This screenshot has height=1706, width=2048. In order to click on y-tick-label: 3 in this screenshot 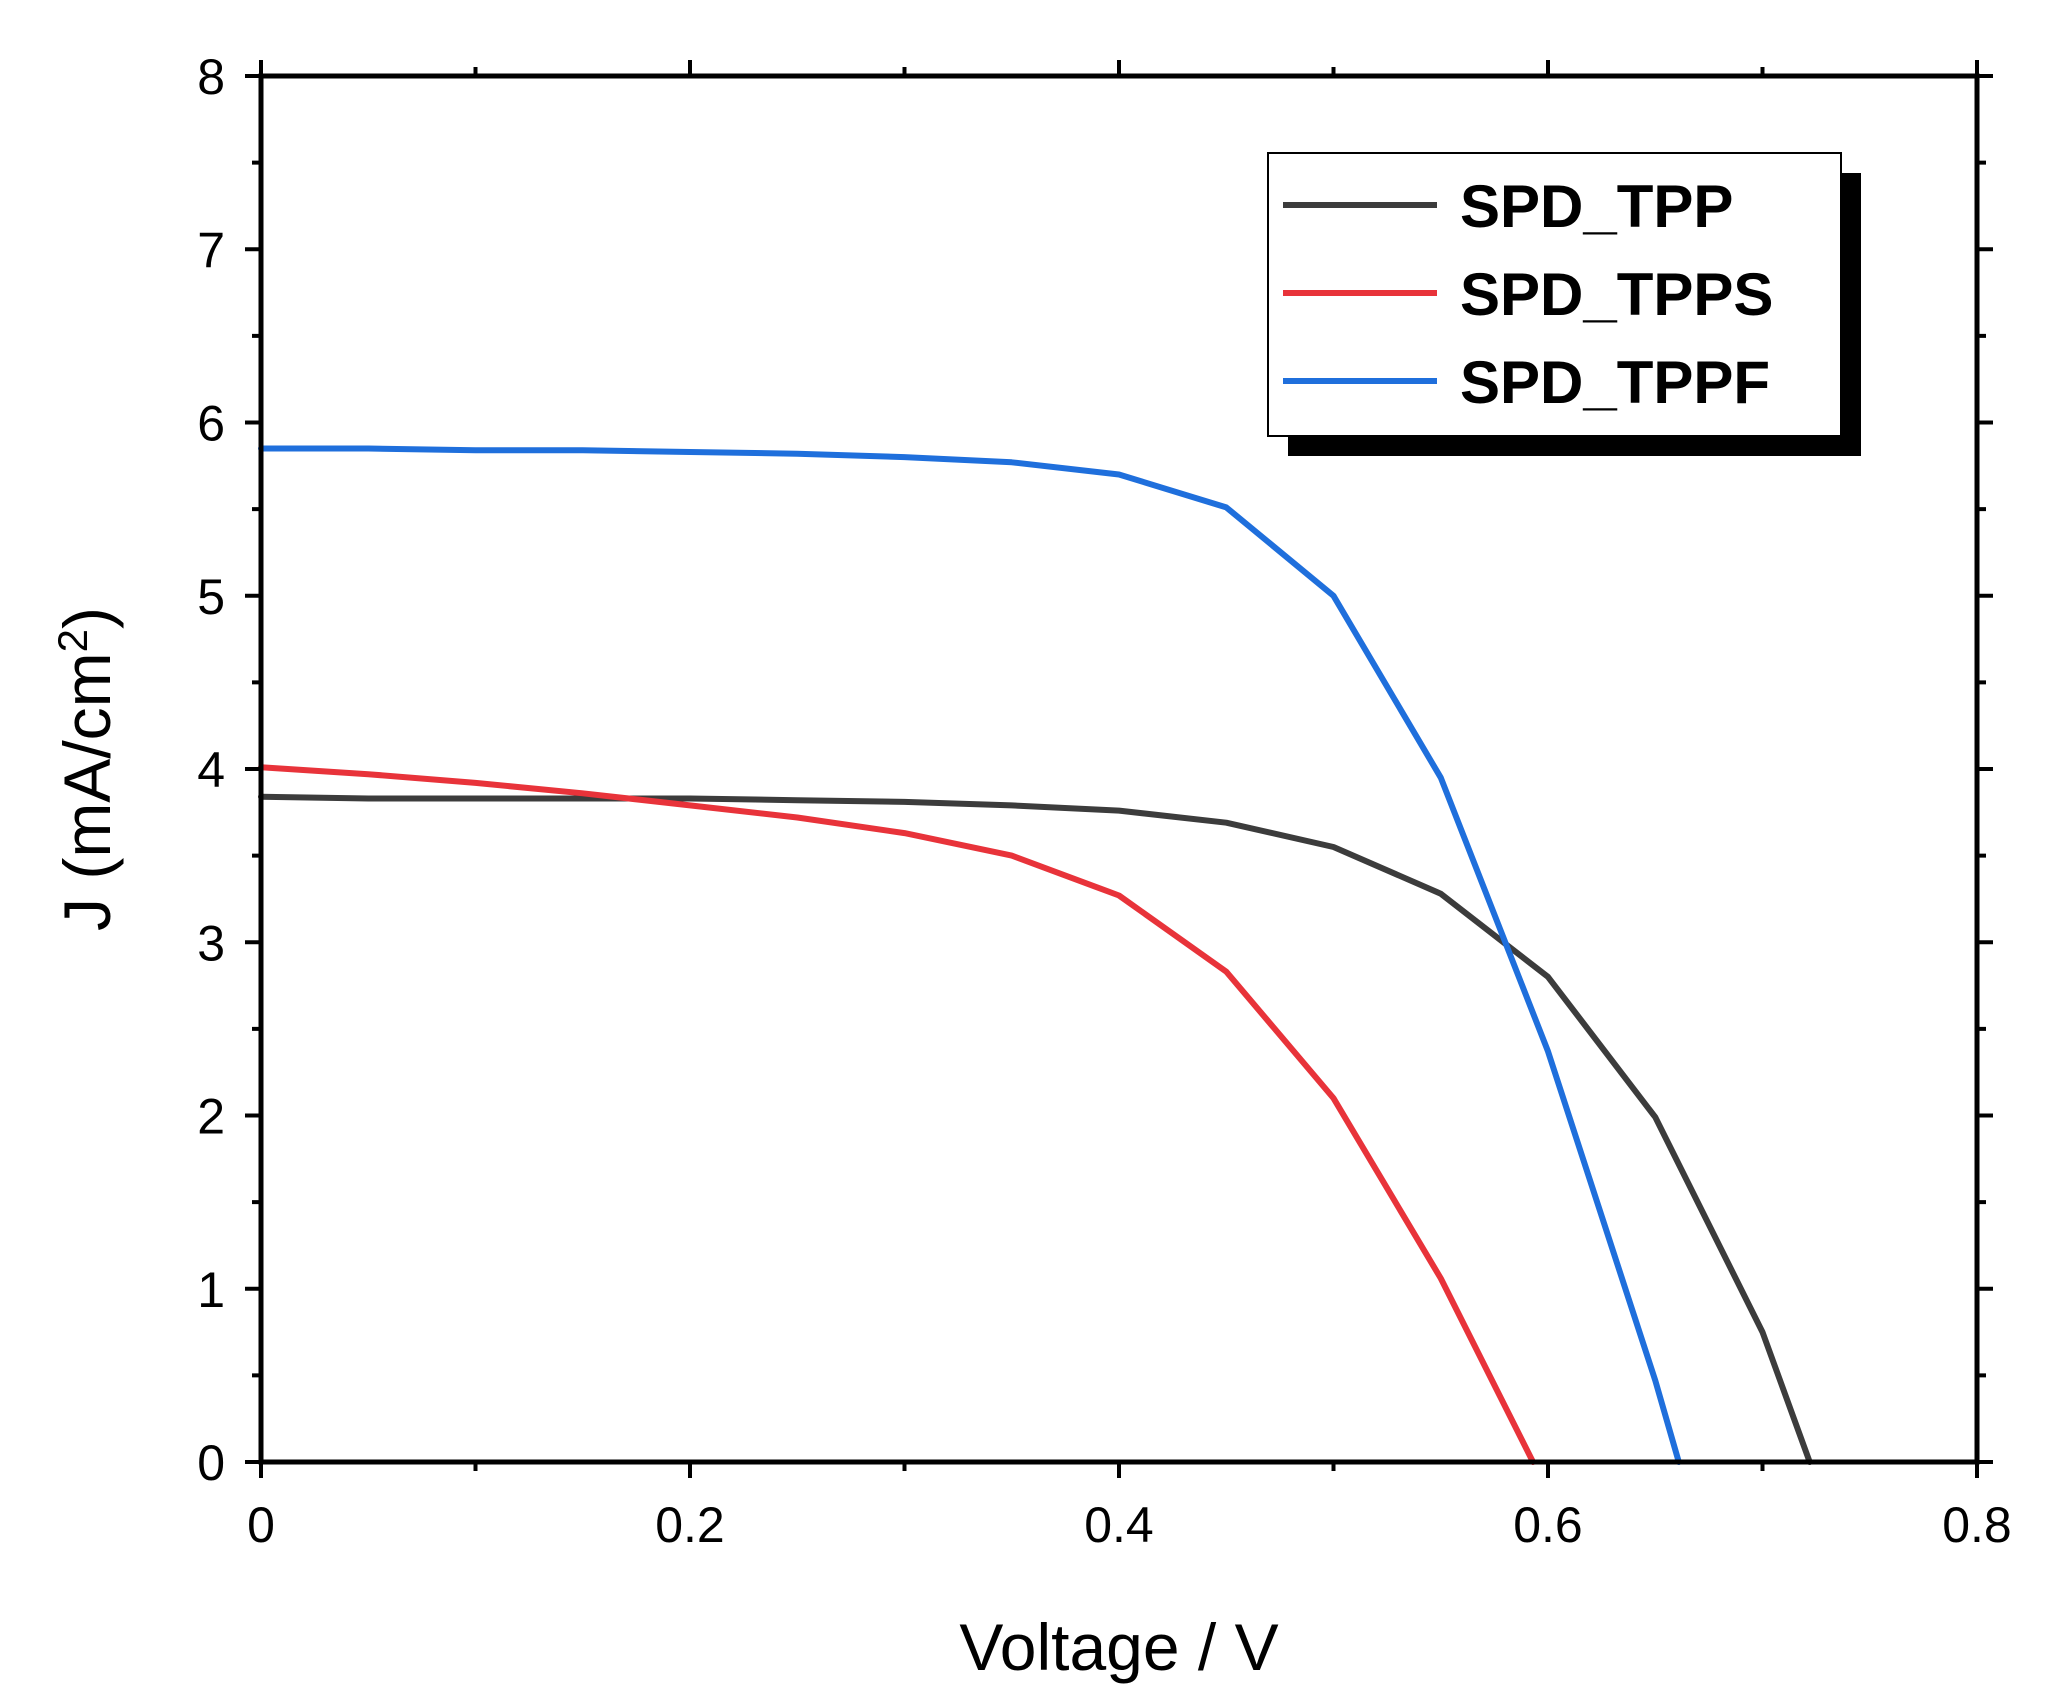, I will do `click(211, 943)`.